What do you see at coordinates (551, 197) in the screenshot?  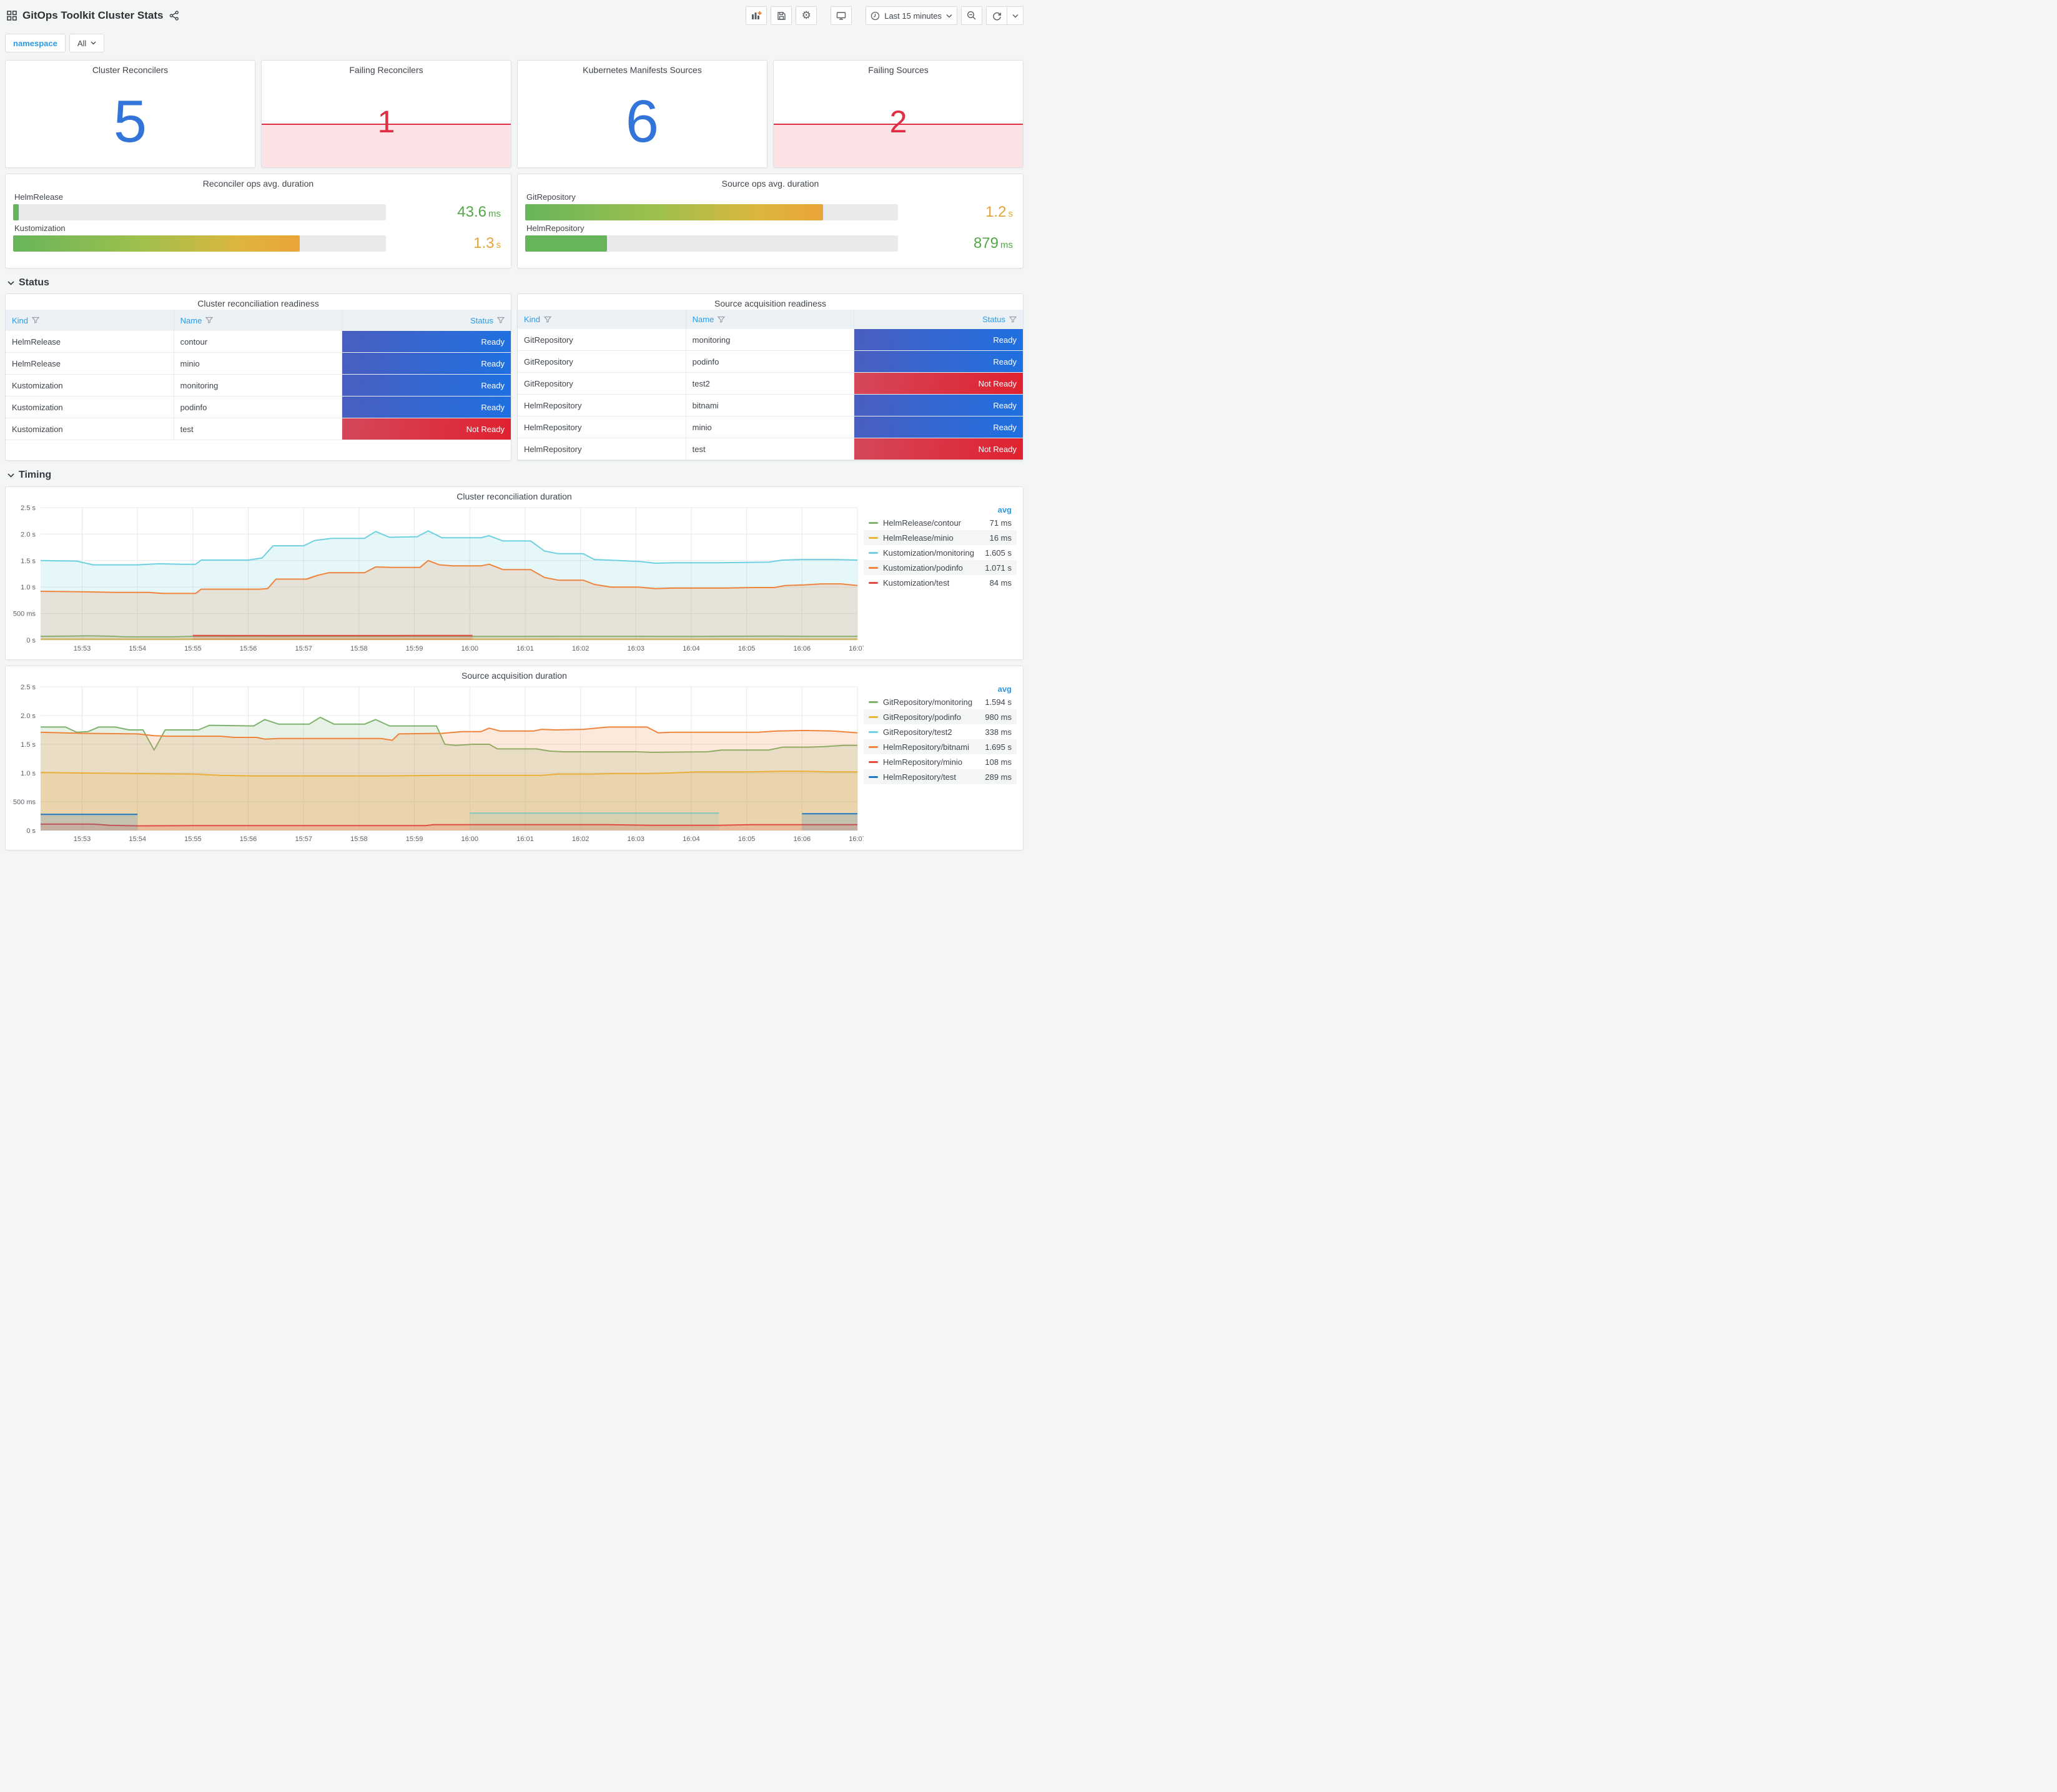 I see `bar-gauge-label: GitRepository` at bounding box center [551, 197].